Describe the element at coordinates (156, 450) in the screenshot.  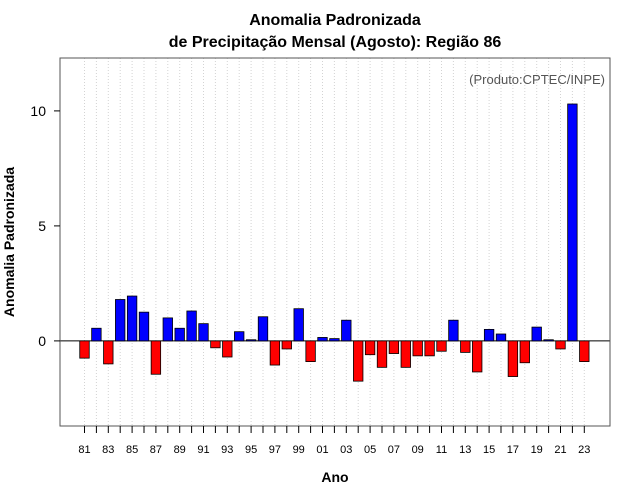
I see `x-tick-label: 87` at that location.